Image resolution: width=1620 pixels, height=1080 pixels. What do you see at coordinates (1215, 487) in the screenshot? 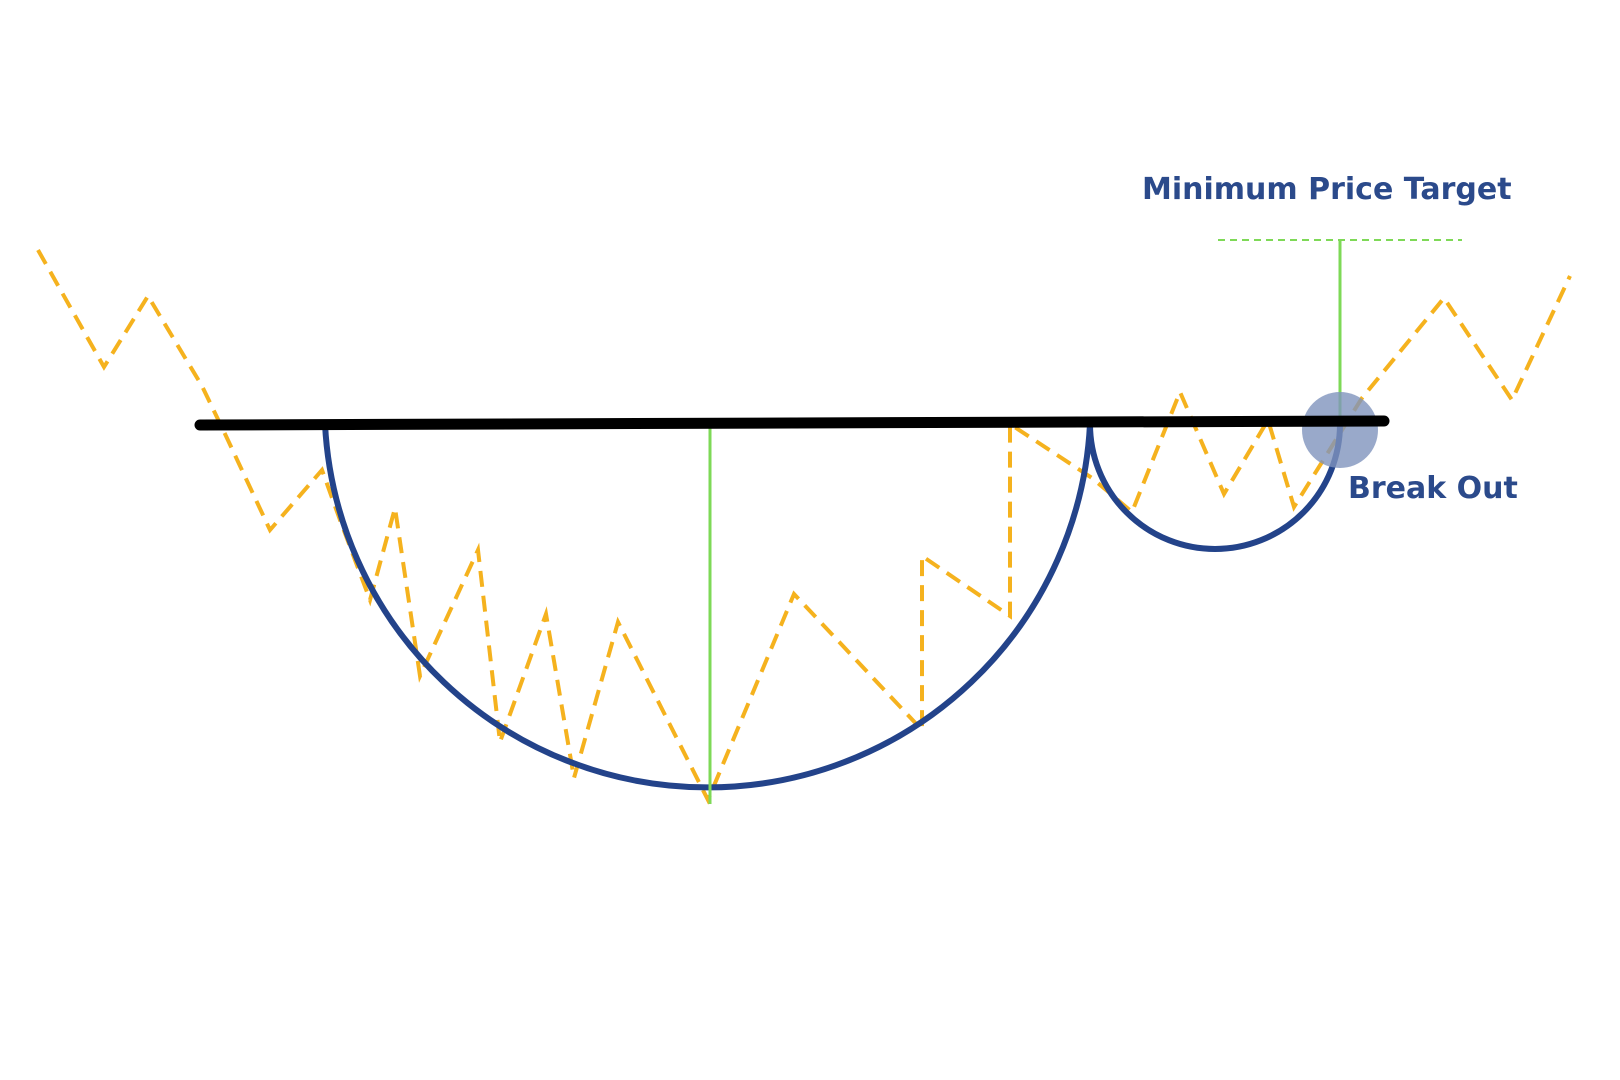
I see `handle-curve` at bounding box center [1215, 487].